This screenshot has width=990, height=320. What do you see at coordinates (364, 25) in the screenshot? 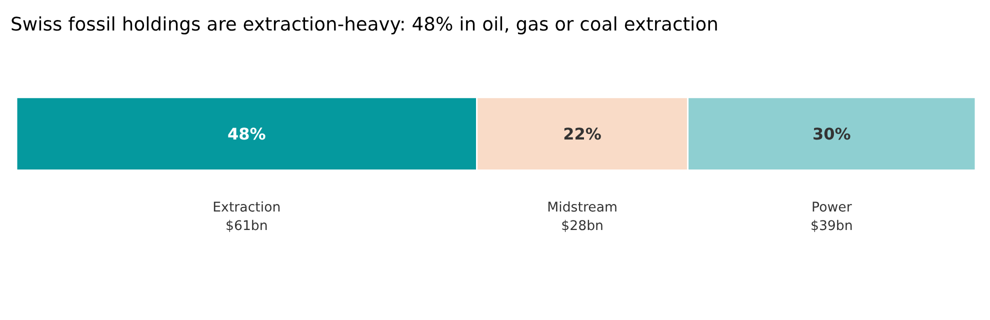
I see `chart-title: Swiss fossil holdings are extraction-heavy: 48% in oil, gas or coal extraction` at bounding box center [364, 25].